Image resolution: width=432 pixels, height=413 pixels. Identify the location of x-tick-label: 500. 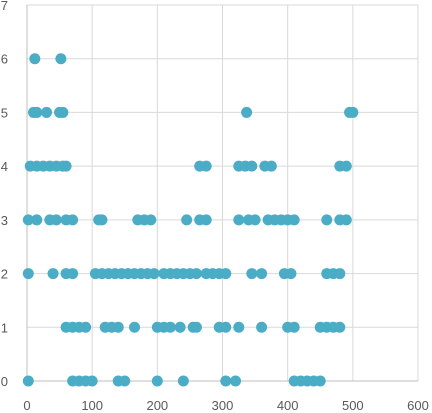
(353, 405).